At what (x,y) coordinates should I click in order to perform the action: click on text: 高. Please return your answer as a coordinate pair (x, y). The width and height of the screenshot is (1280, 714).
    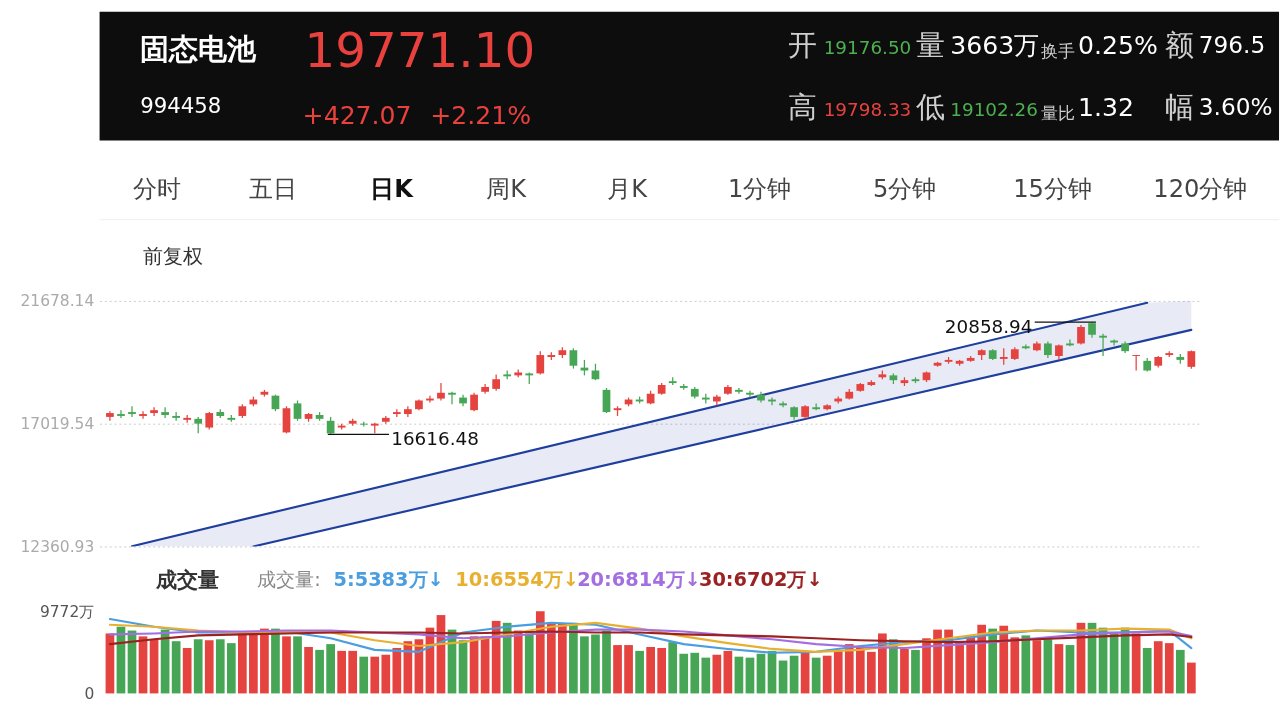
    Looking at the image, I should click on (802, 107).